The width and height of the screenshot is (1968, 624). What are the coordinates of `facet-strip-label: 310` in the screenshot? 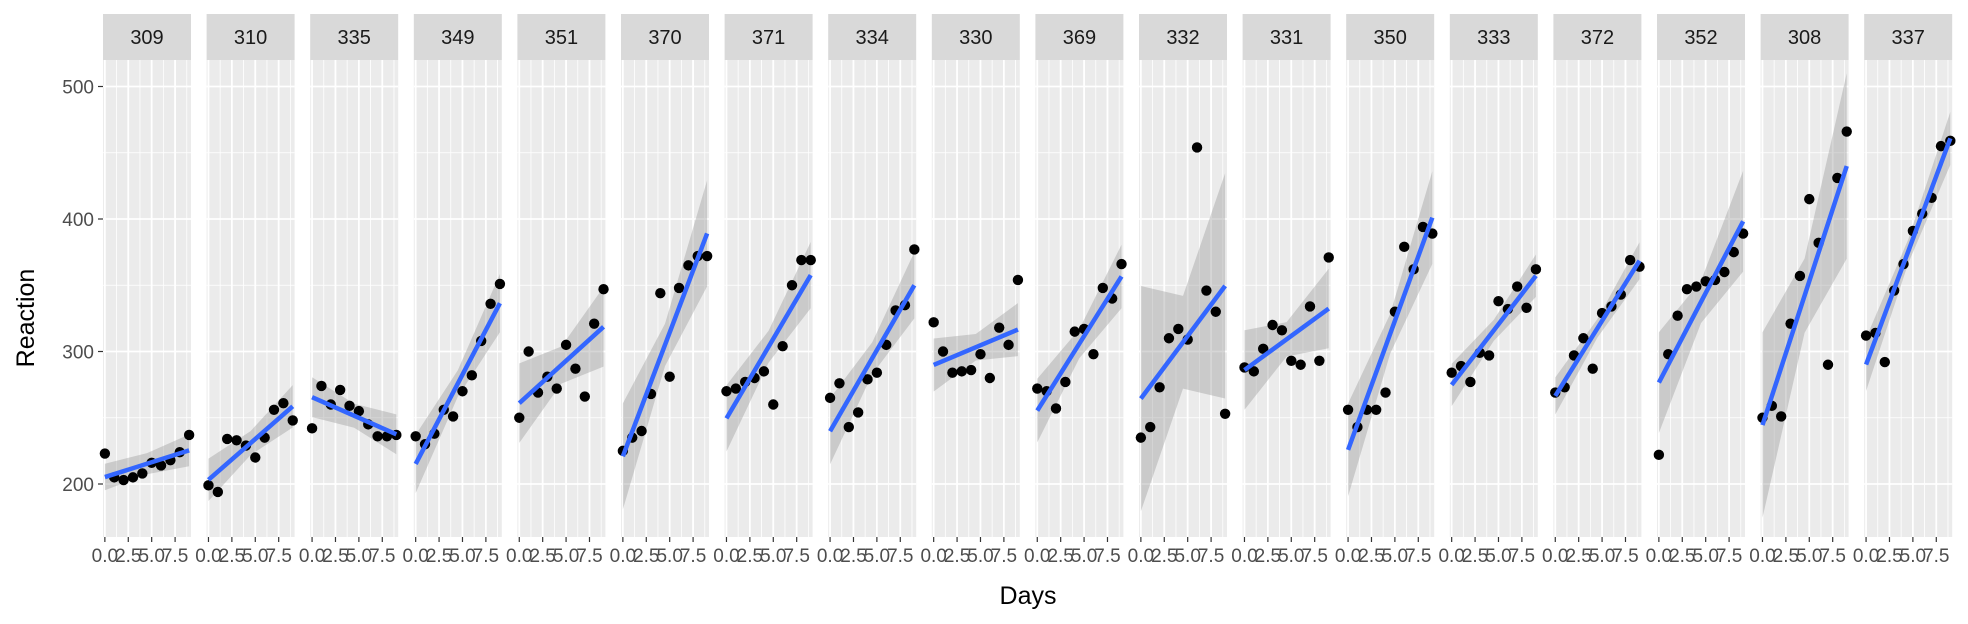 It's located at (250, 38).